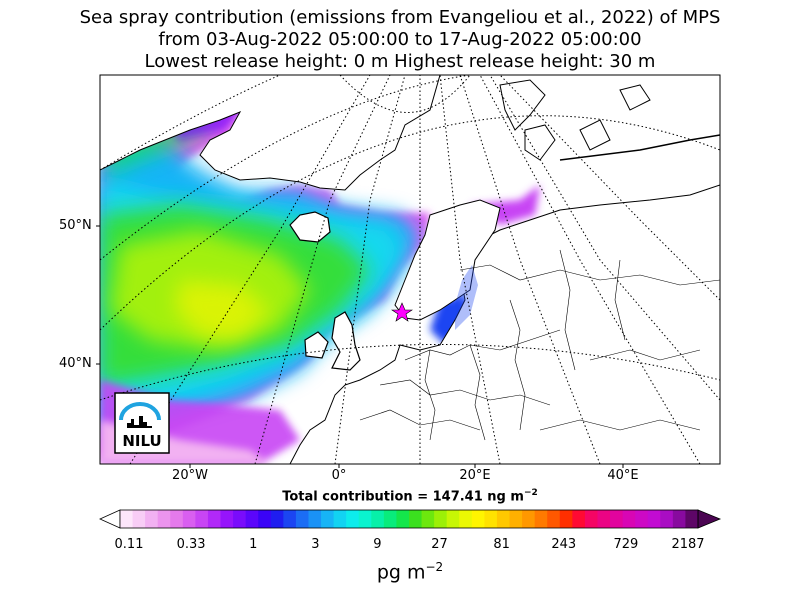 Image resolution: width=800 pixels, height=600 pixels. What do you see at coordinates (110, 519) in the screenshot?
I see `colorbar-extend-low` at bounding box center [110, 519].